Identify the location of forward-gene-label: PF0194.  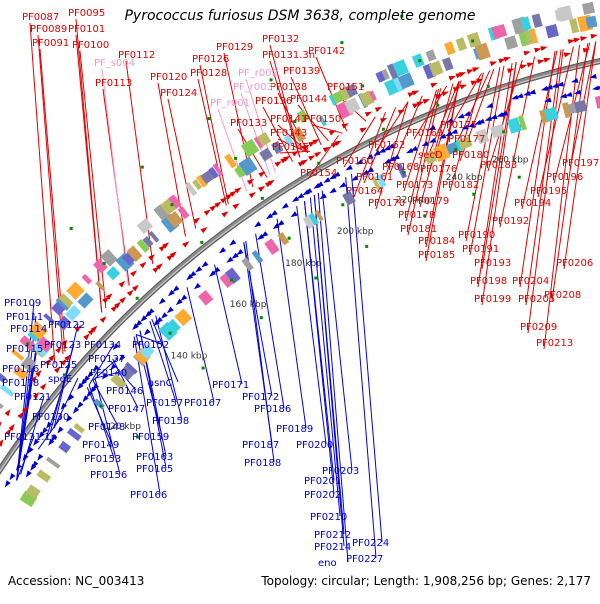
(532, 203).